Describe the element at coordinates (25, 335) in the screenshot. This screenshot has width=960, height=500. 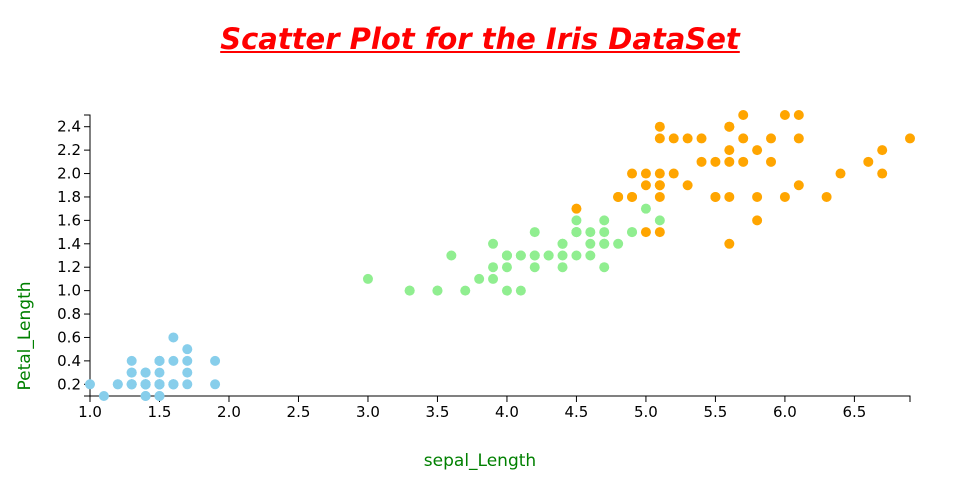
I see `y-axis-label: Petal_Length` at that location.